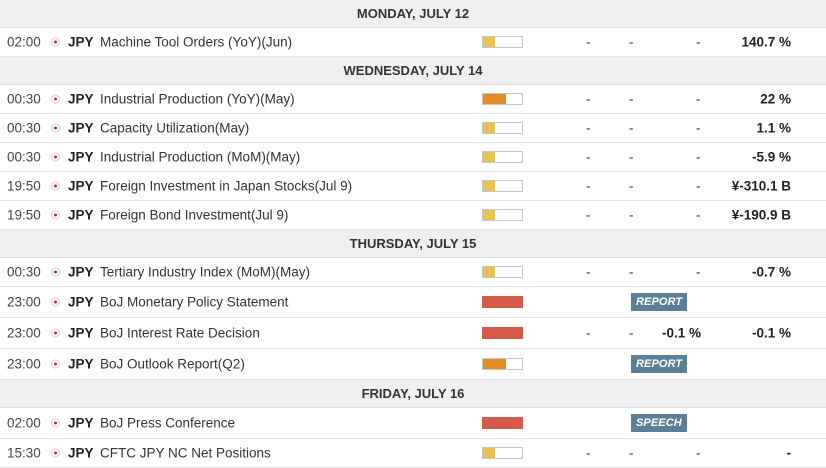 The image size is (826, 468). Describe the element at coordinates (413, 394) in the screenshot. I see `day-header: FRIDAY, JULY 16` at that location.